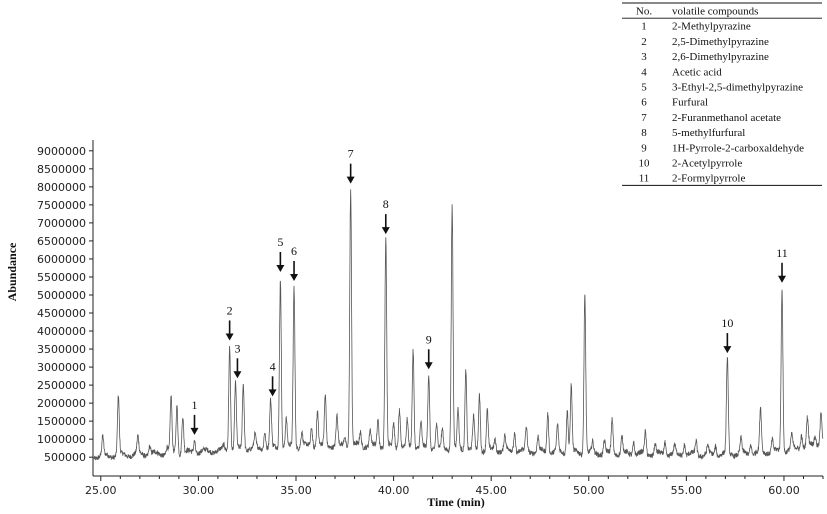  Describe the element at coordinates (644, 72) in the screenshot. I see `legend-row-no: 4` at that location.